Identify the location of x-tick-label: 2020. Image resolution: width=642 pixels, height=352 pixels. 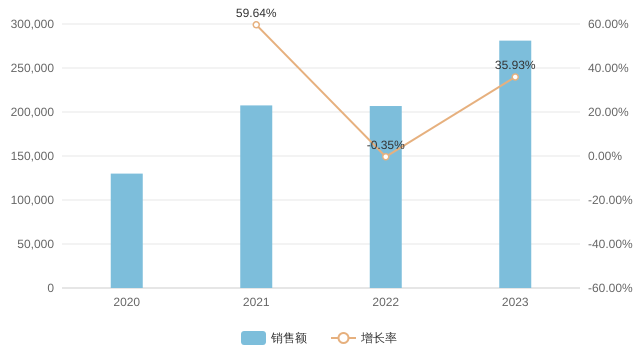
(126, 302).